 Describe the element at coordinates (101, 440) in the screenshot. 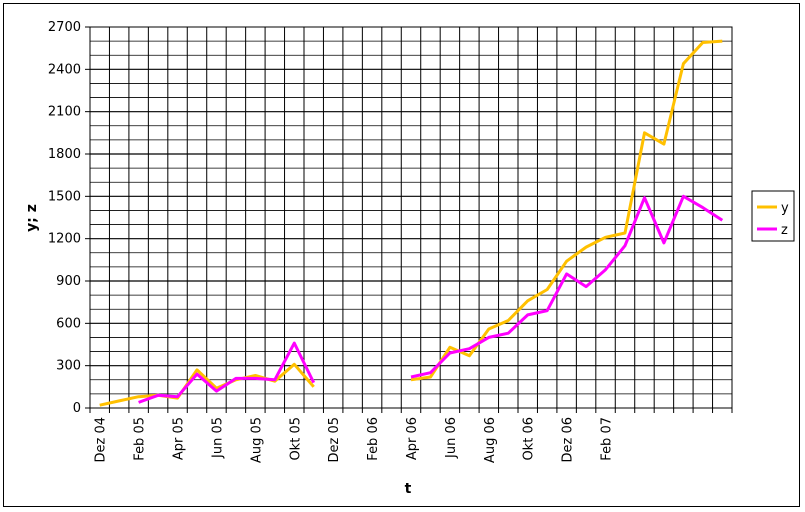

I see `x-tick-label: Dez 04` at that location.